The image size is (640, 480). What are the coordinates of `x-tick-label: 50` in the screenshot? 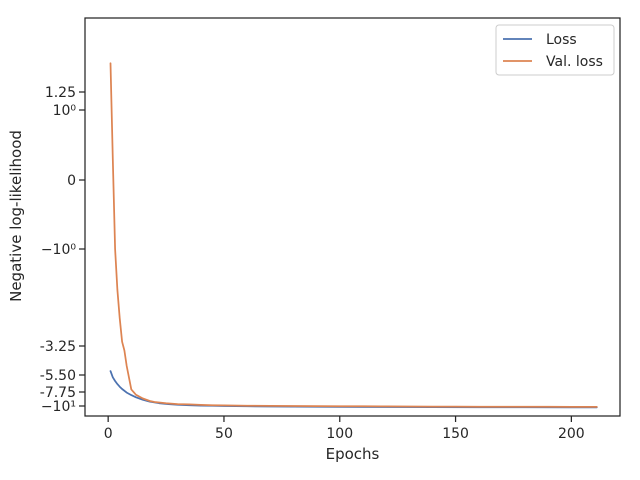 It's located at (224, 434).